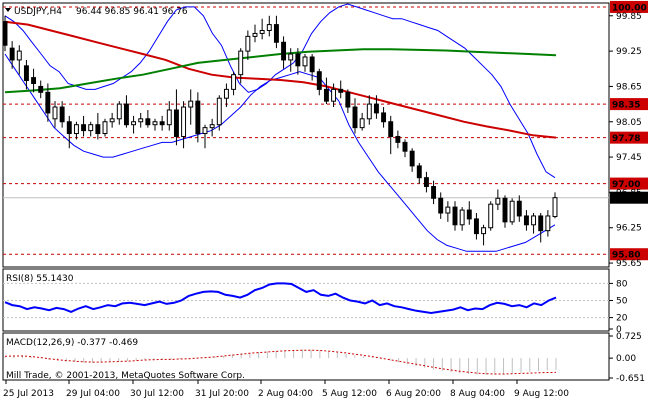 The height and width of the screenshot is (403, 650). I want to click on triangle-down-icon, so click(8, 10).